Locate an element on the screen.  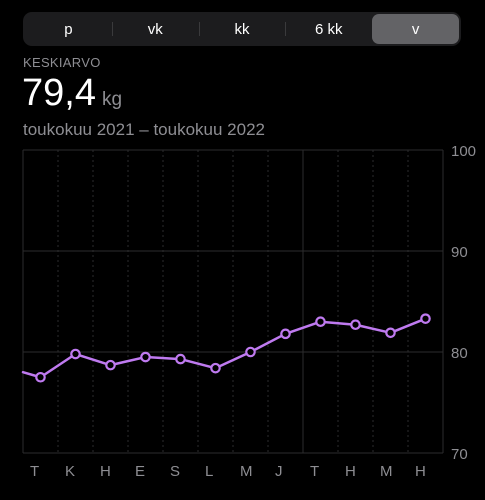
average-value: 79,4 is located at coordinates (59, 93).